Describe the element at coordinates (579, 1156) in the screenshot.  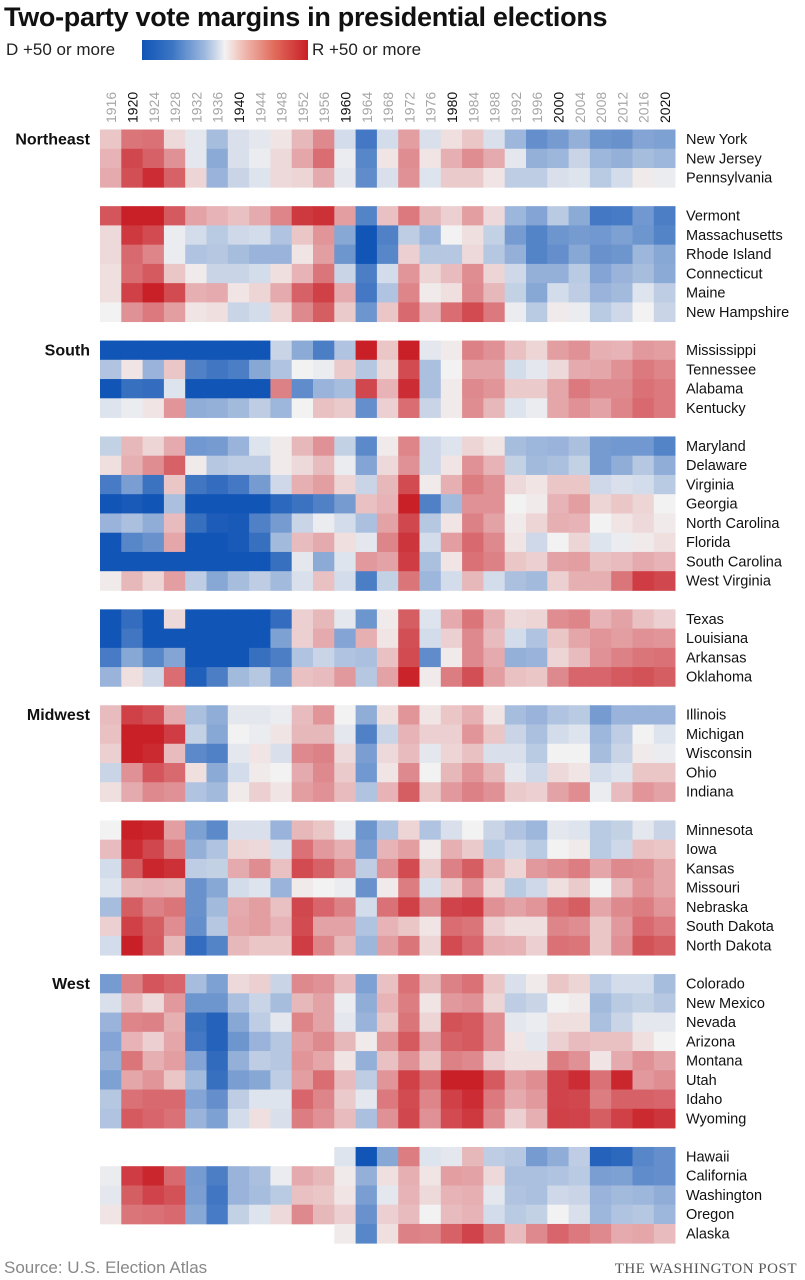
I see `cell-hawaii-2004` at that location.